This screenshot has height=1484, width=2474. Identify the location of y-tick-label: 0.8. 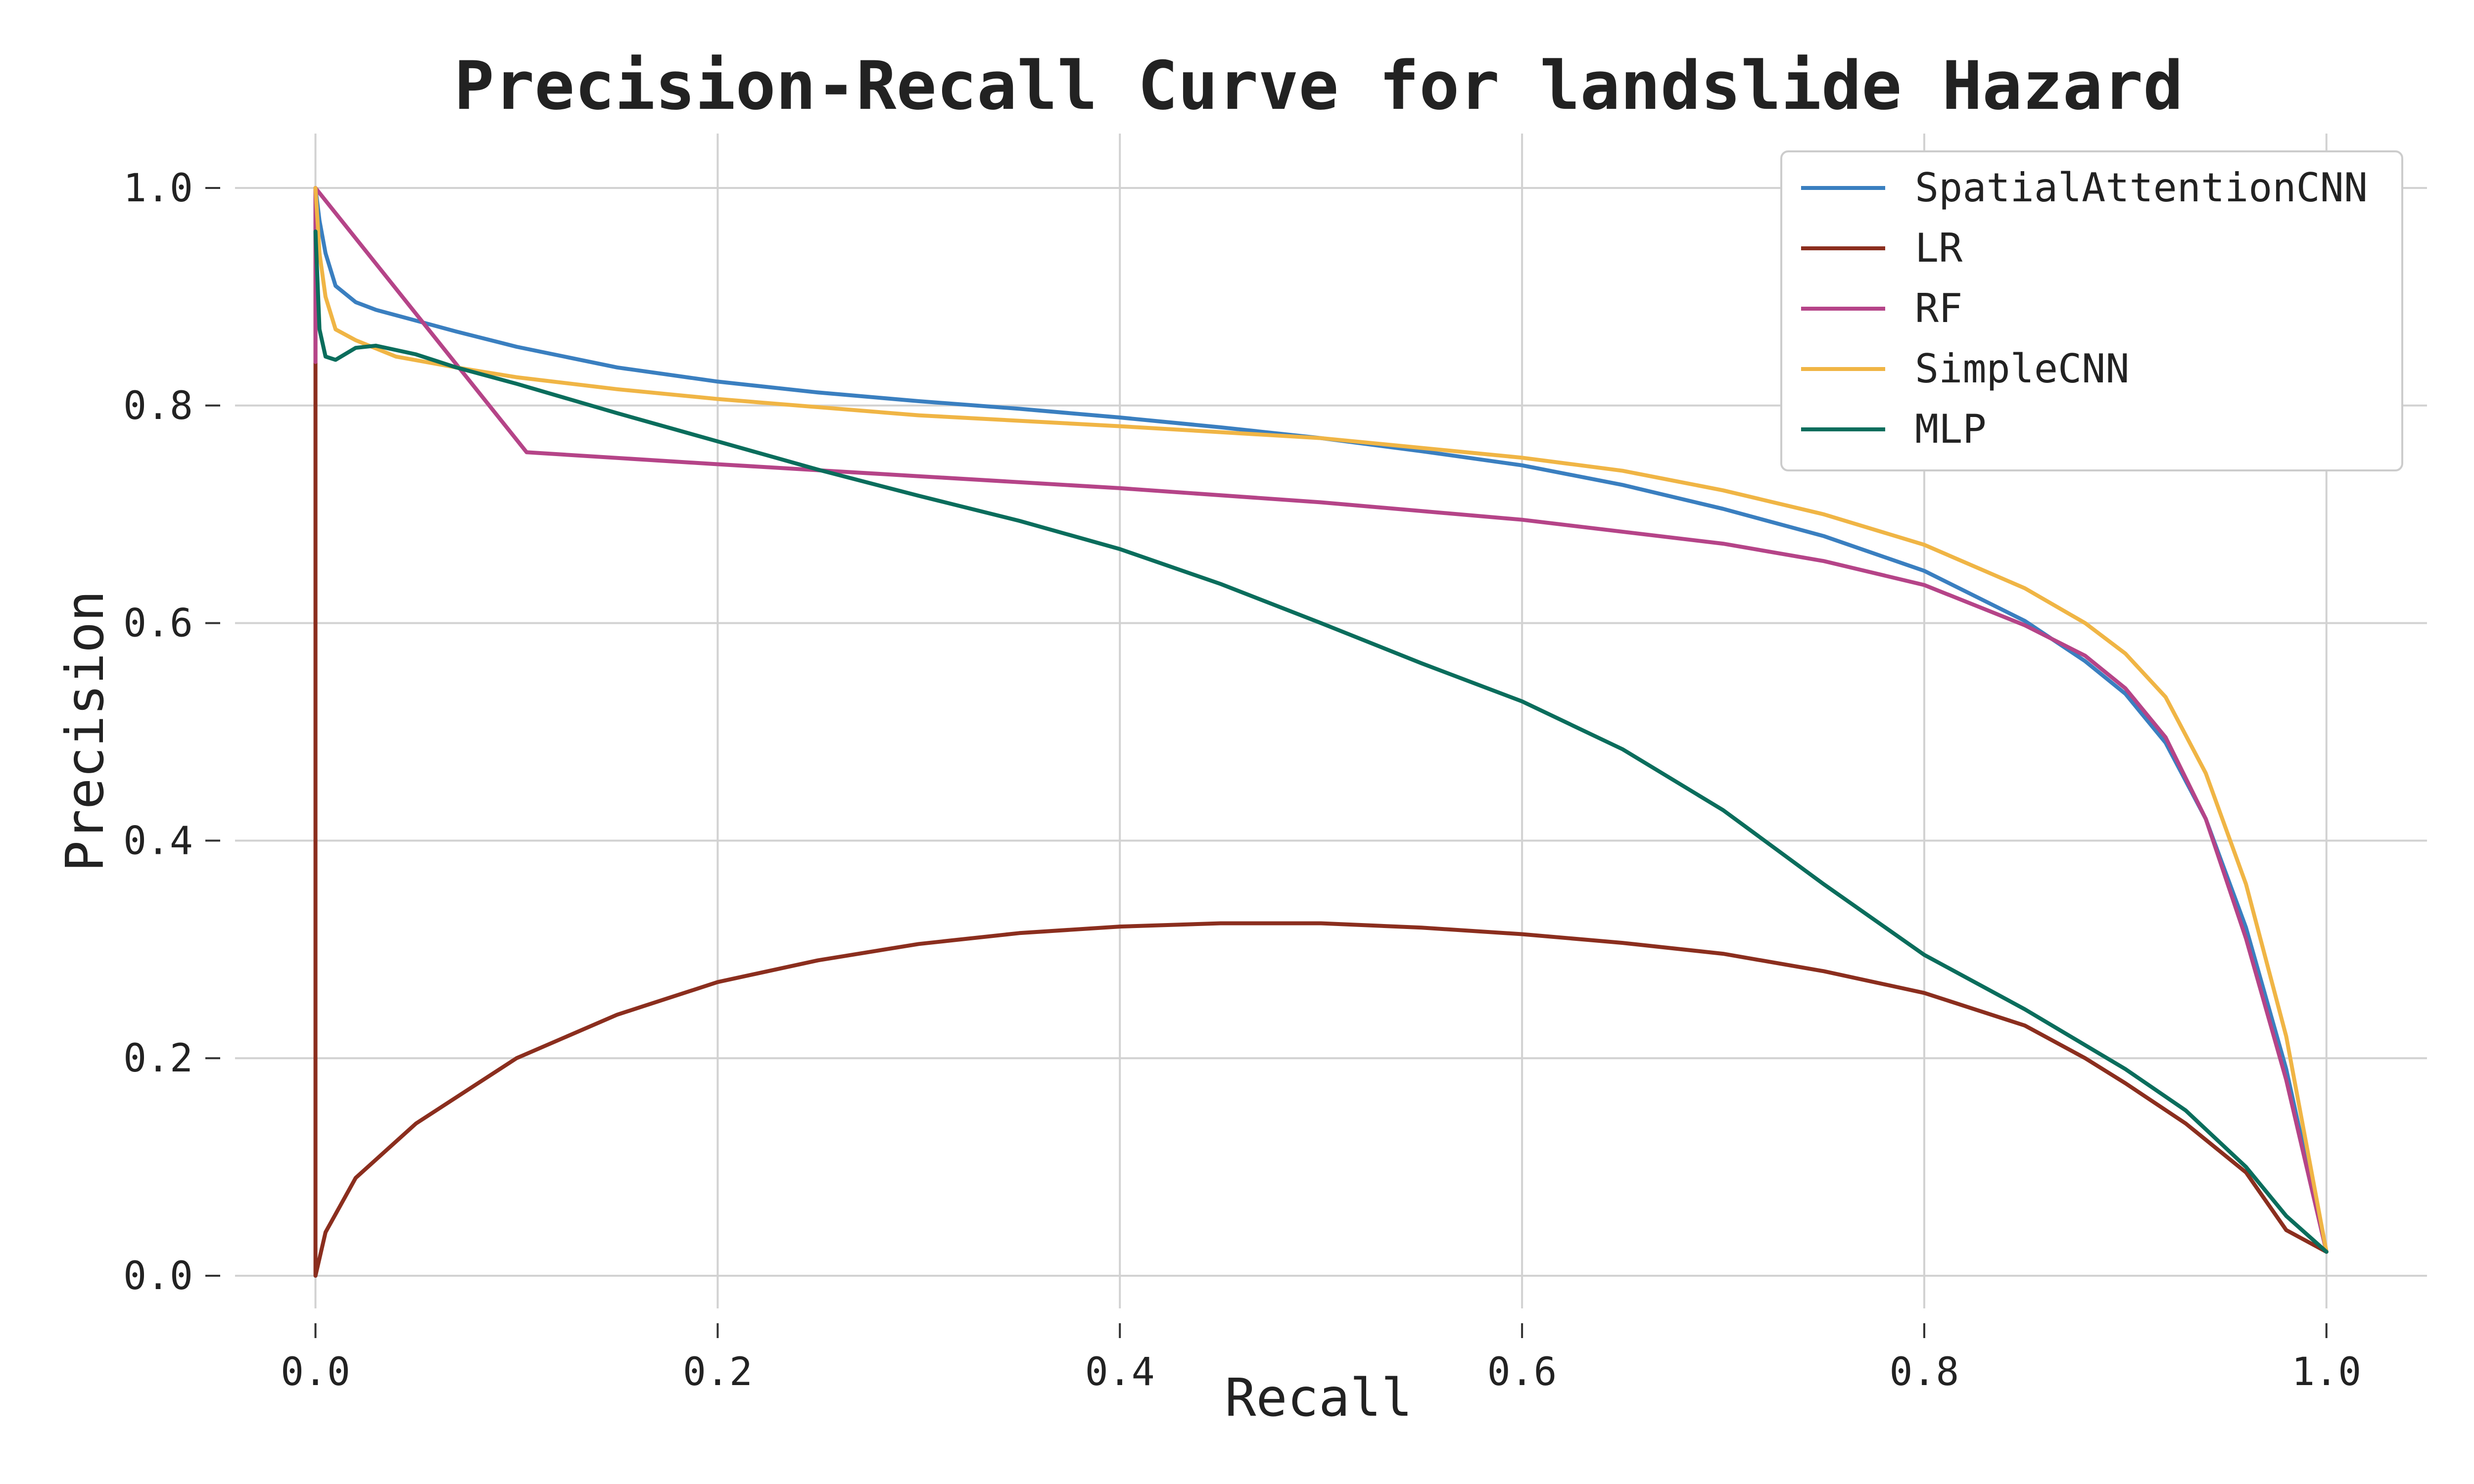
(158, 406).